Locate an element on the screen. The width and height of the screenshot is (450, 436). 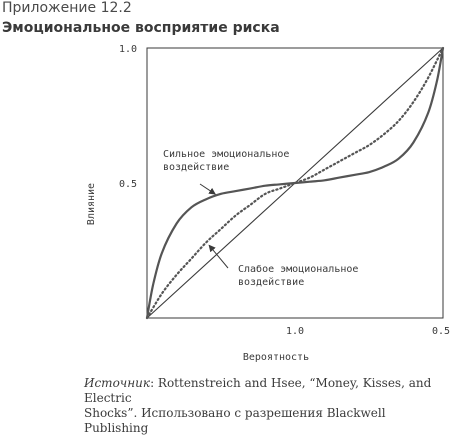
annotation-1: Сильное эмоциональное воздействие is located at coordinates (226, 172).